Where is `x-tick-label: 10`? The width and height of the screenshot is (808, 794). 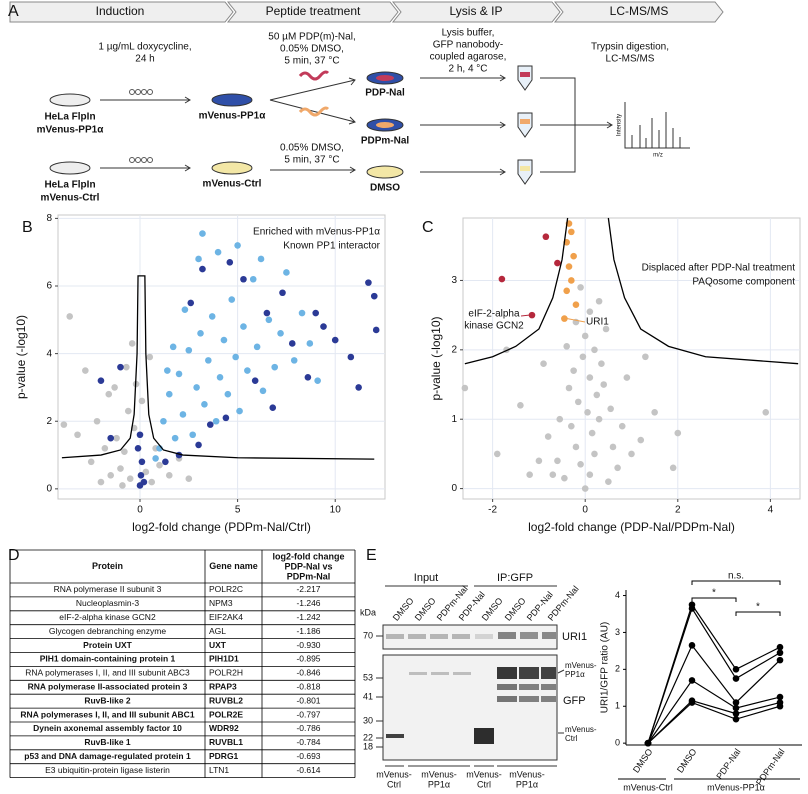
x-tick-label: 10 is located at coordinates (336, 510).